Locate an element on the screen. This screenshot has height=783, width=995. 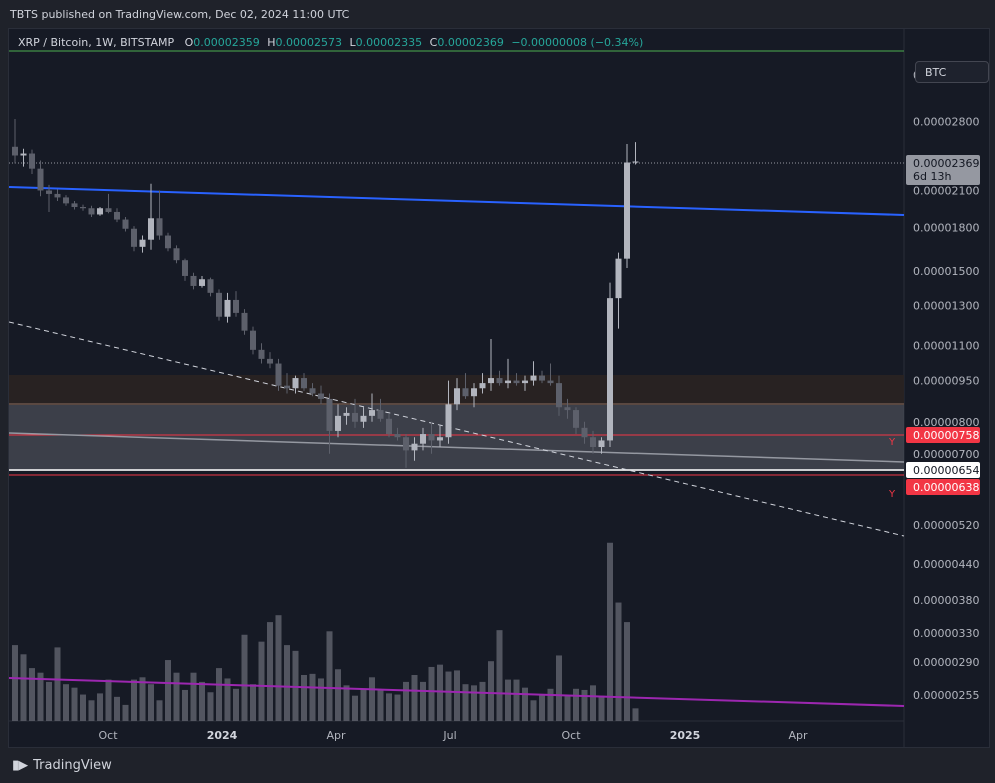
grey-trendline is located at coordinates (457, 447).